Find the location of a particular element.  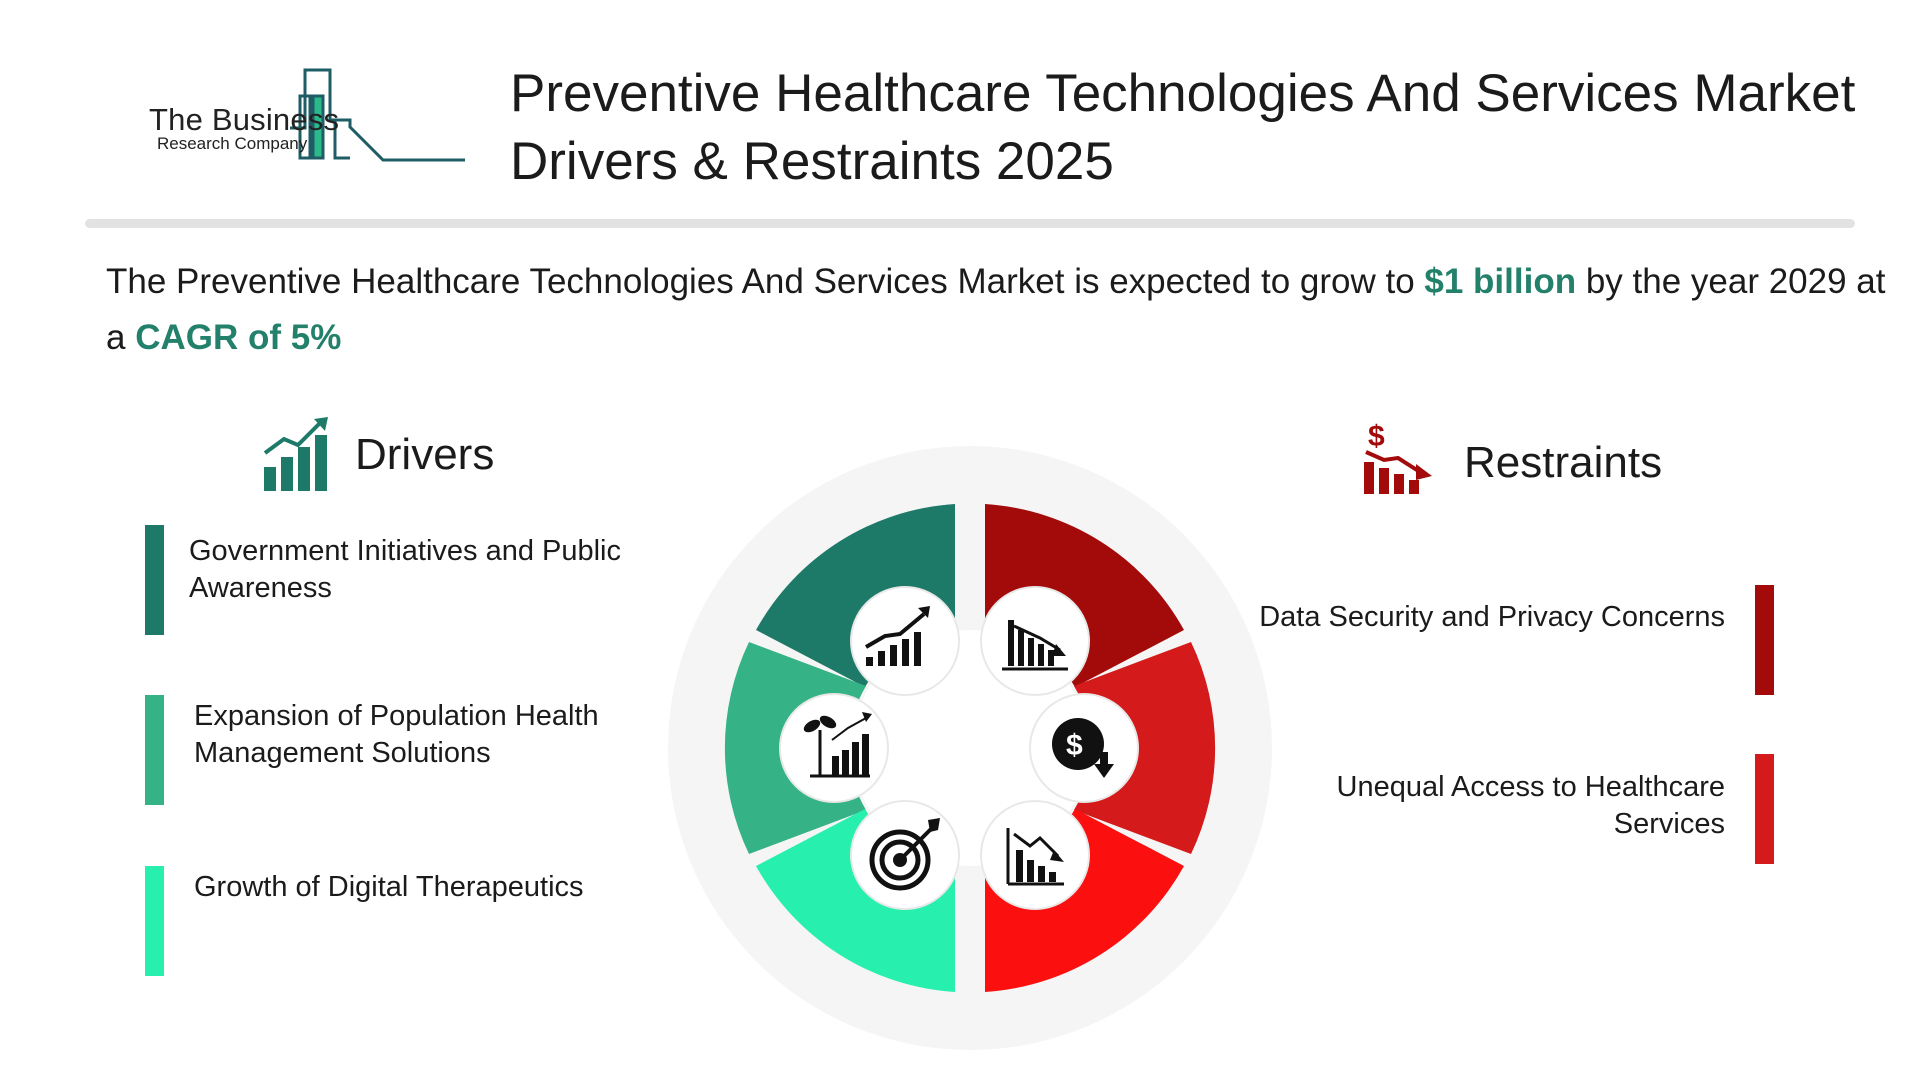

cagr-value: CAGR of 5% is located at coordinates (238, 337).